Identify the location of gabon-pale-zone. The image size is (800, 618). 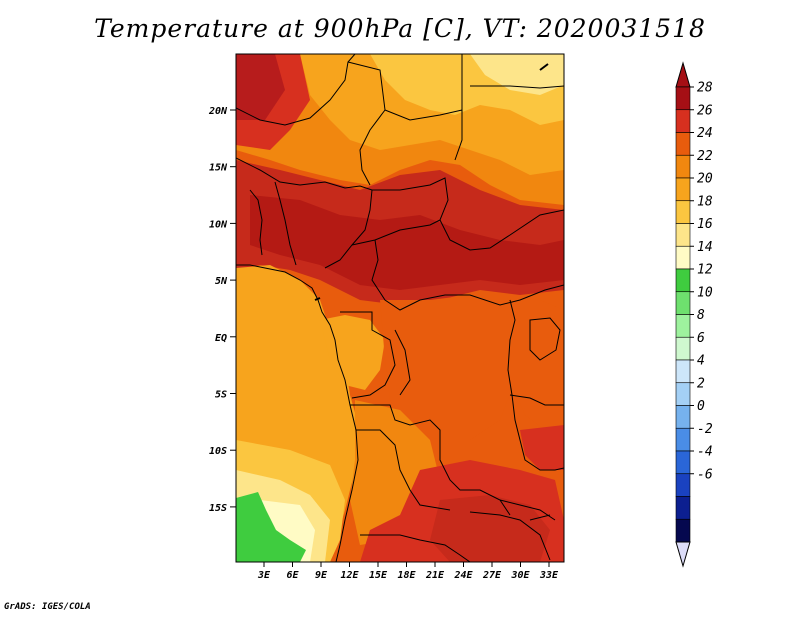
(352, 352).